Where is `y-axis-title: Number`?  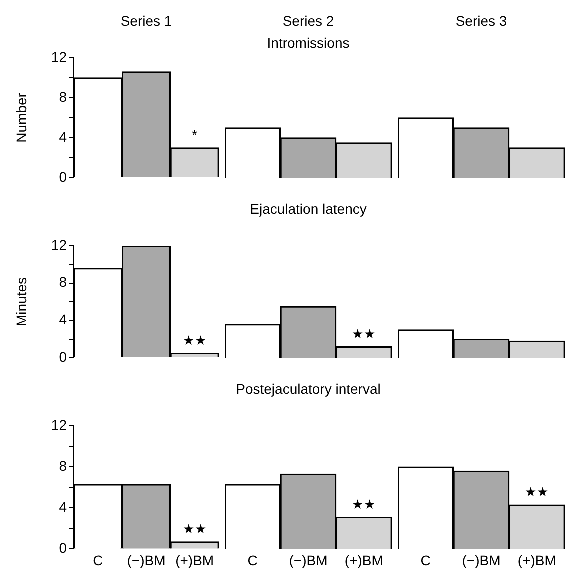 y-axis-title: Number is located at coordinates (21, 117).